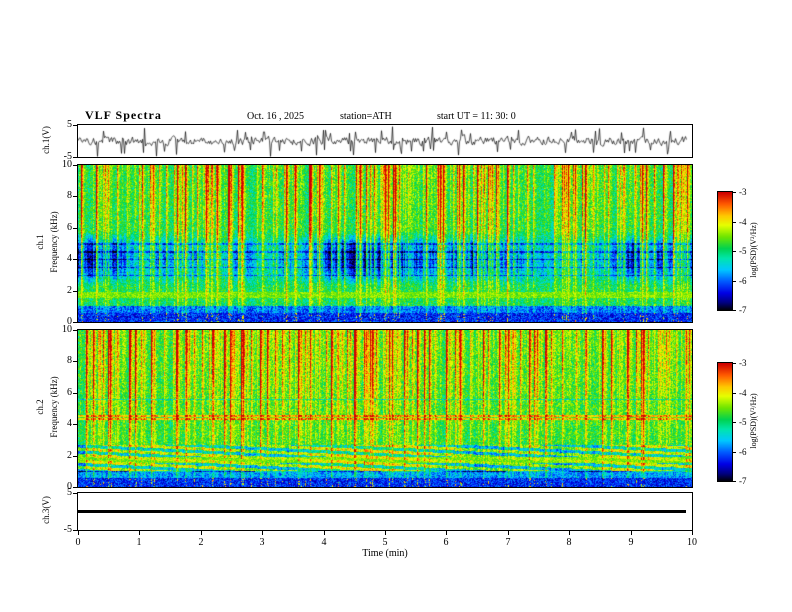  Describe the element at coordinates (69, 360) in the screenshot. I see `spec2-ytick-label: 8` at that location.